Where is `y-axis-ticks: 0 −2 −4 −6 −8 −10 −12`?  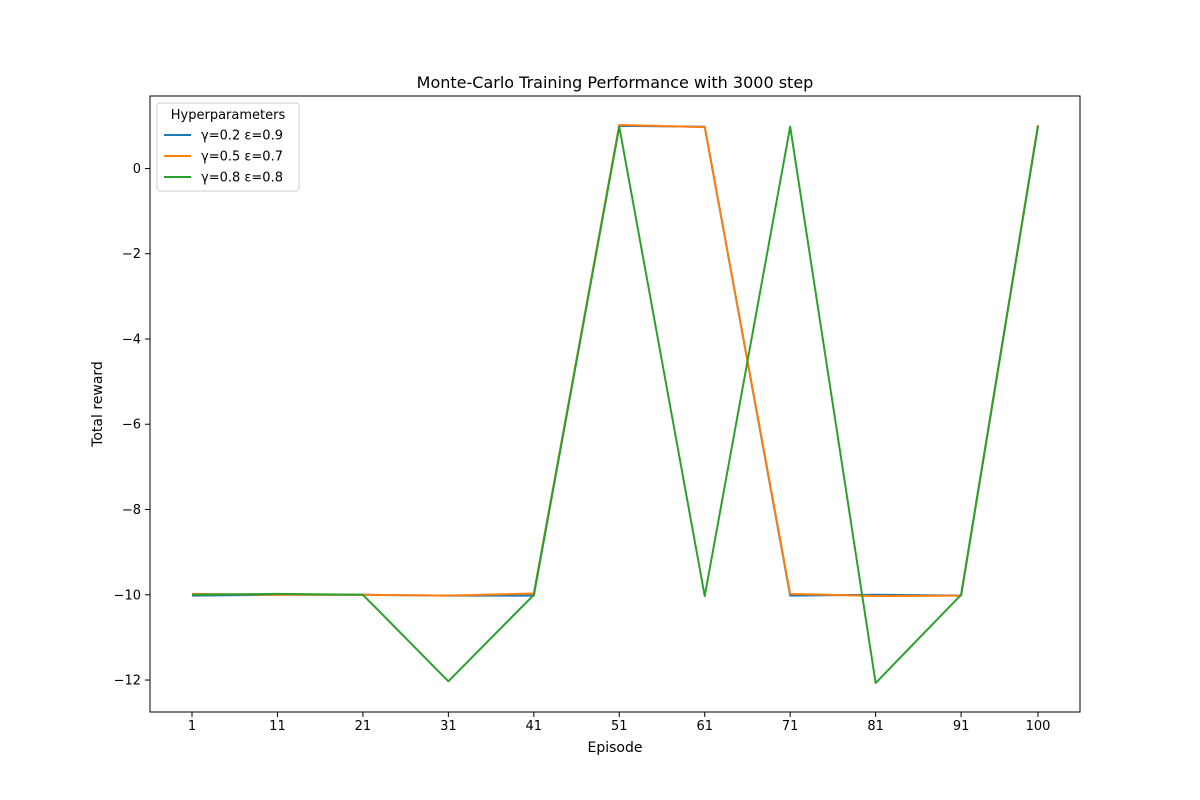 y-axis-ticks: 0 −2 −4 −6 −8 −10 −12 is located at coordinates (132, 425).